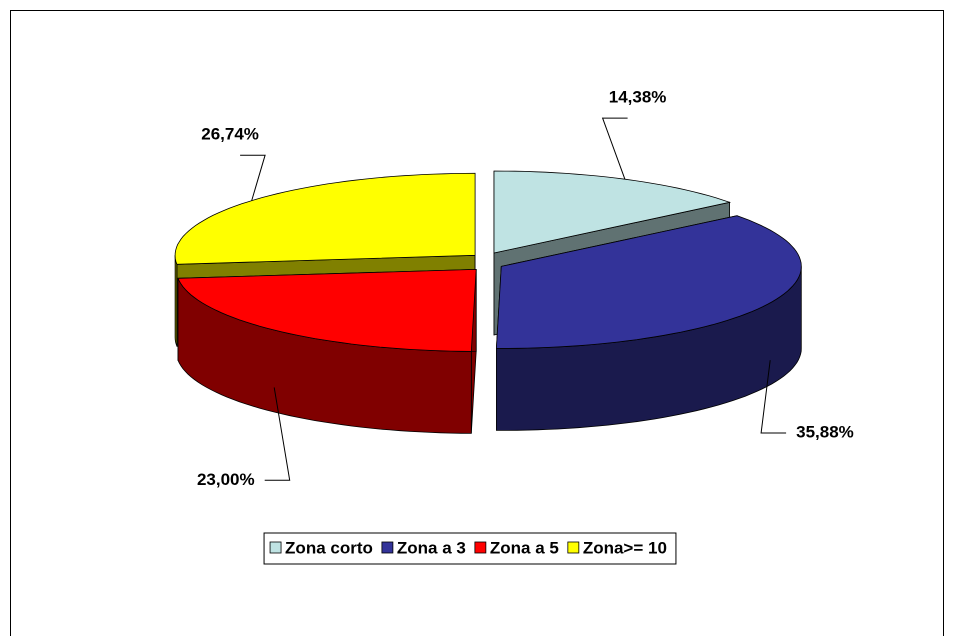 The image size is (954, 636). What do you see at coordinates (226, 479) in the screenshot?
I see `data-label: 23,00%` at bounding box center [226, 479].